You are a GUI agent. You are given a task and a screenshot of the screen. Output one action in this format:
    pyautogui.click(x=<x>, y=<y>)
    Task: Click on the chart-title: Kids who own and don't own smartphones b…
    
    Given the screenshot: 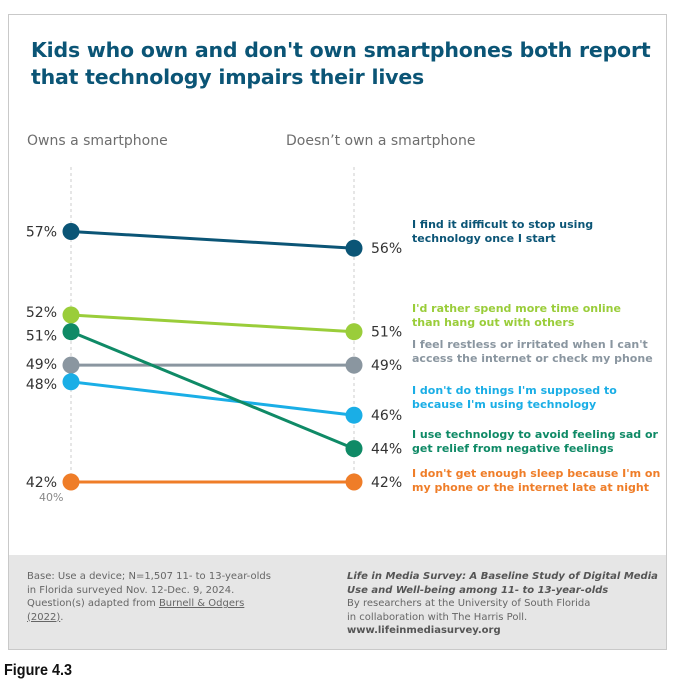 What is the action you would take?
    pyautogui.click(x=341, y=63)
    